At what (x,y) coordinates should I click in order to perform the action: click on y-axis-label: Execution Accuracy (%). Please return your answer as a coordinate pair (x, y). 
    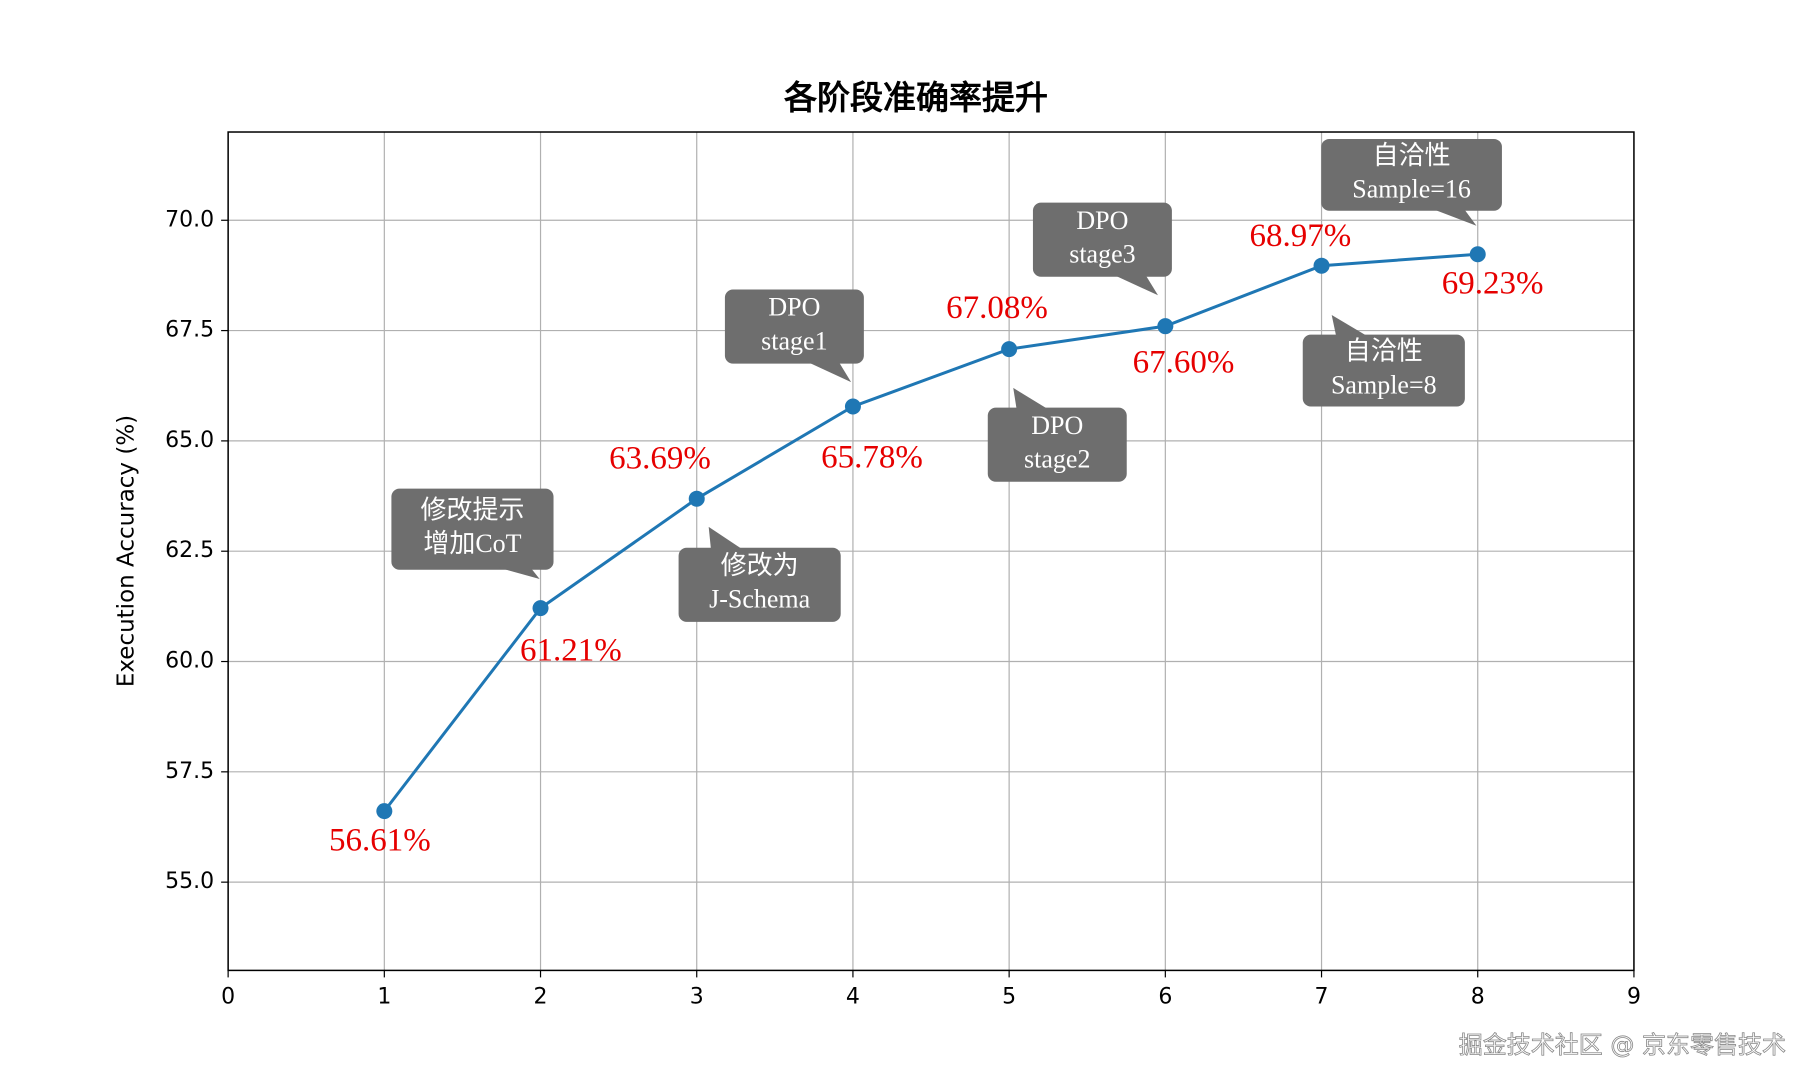
    Looking at the image, I should click on (127, 551).